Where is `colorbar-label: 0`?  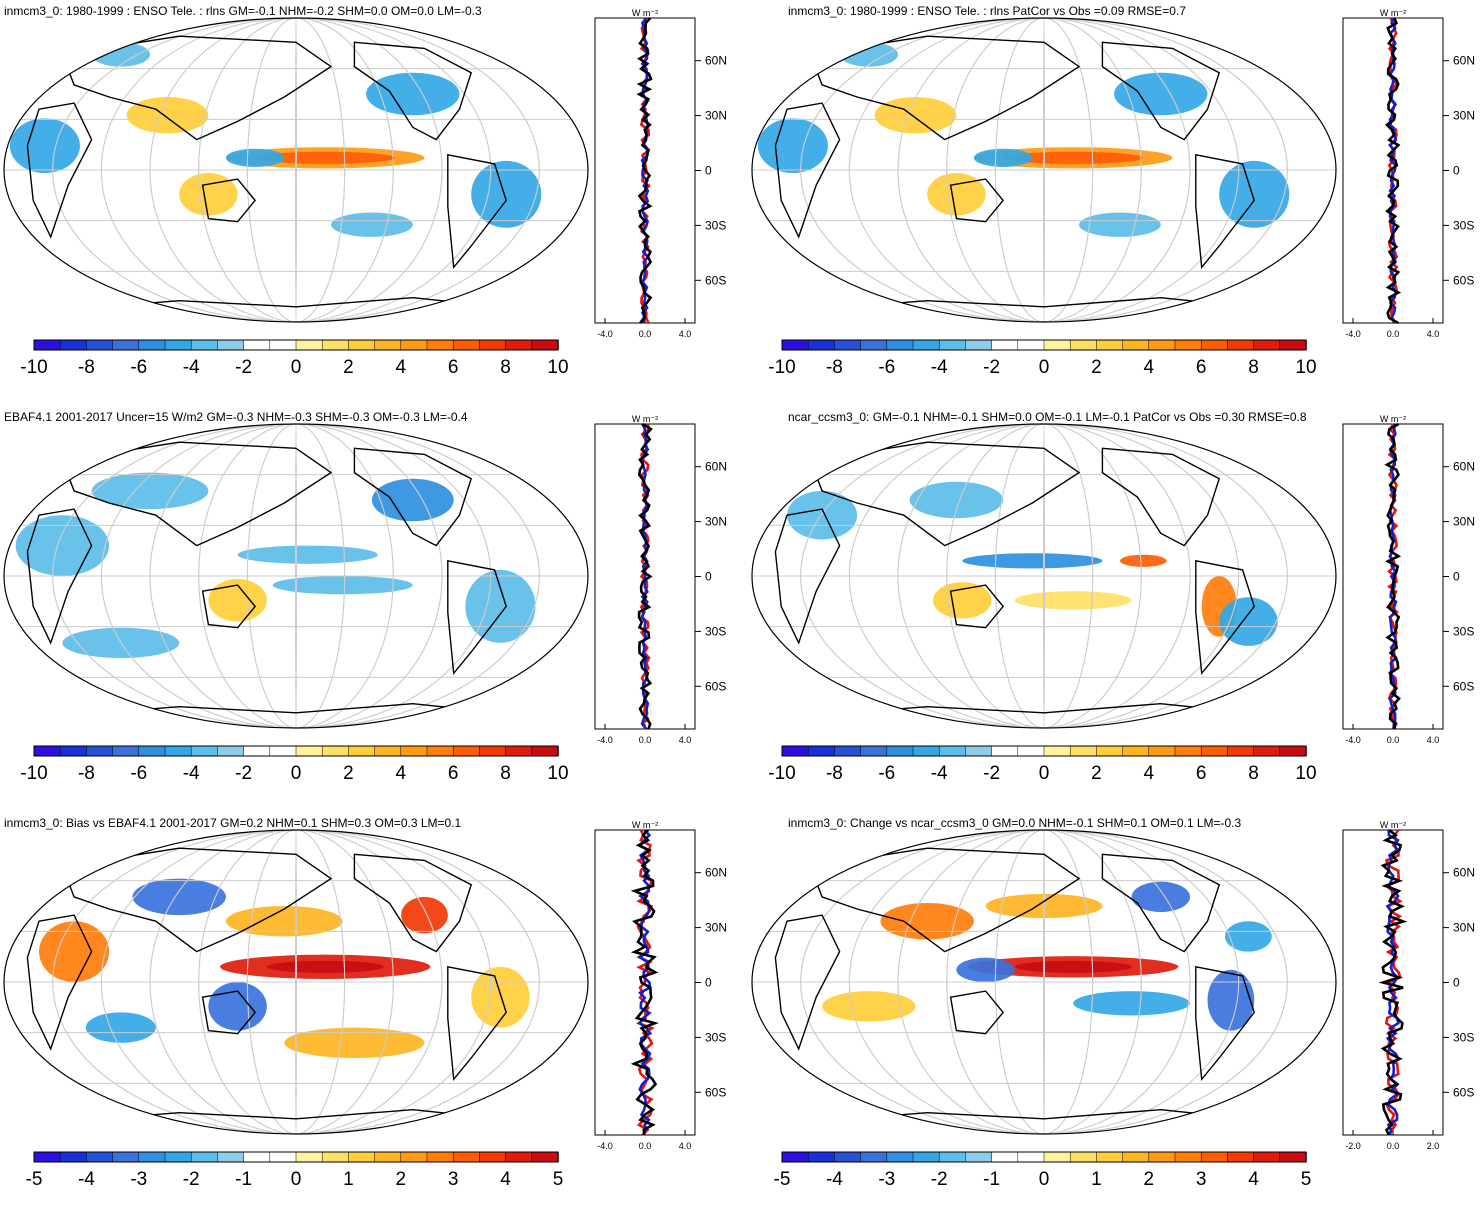
colorbar-label: 0 is located at coordinates (296, 1179).